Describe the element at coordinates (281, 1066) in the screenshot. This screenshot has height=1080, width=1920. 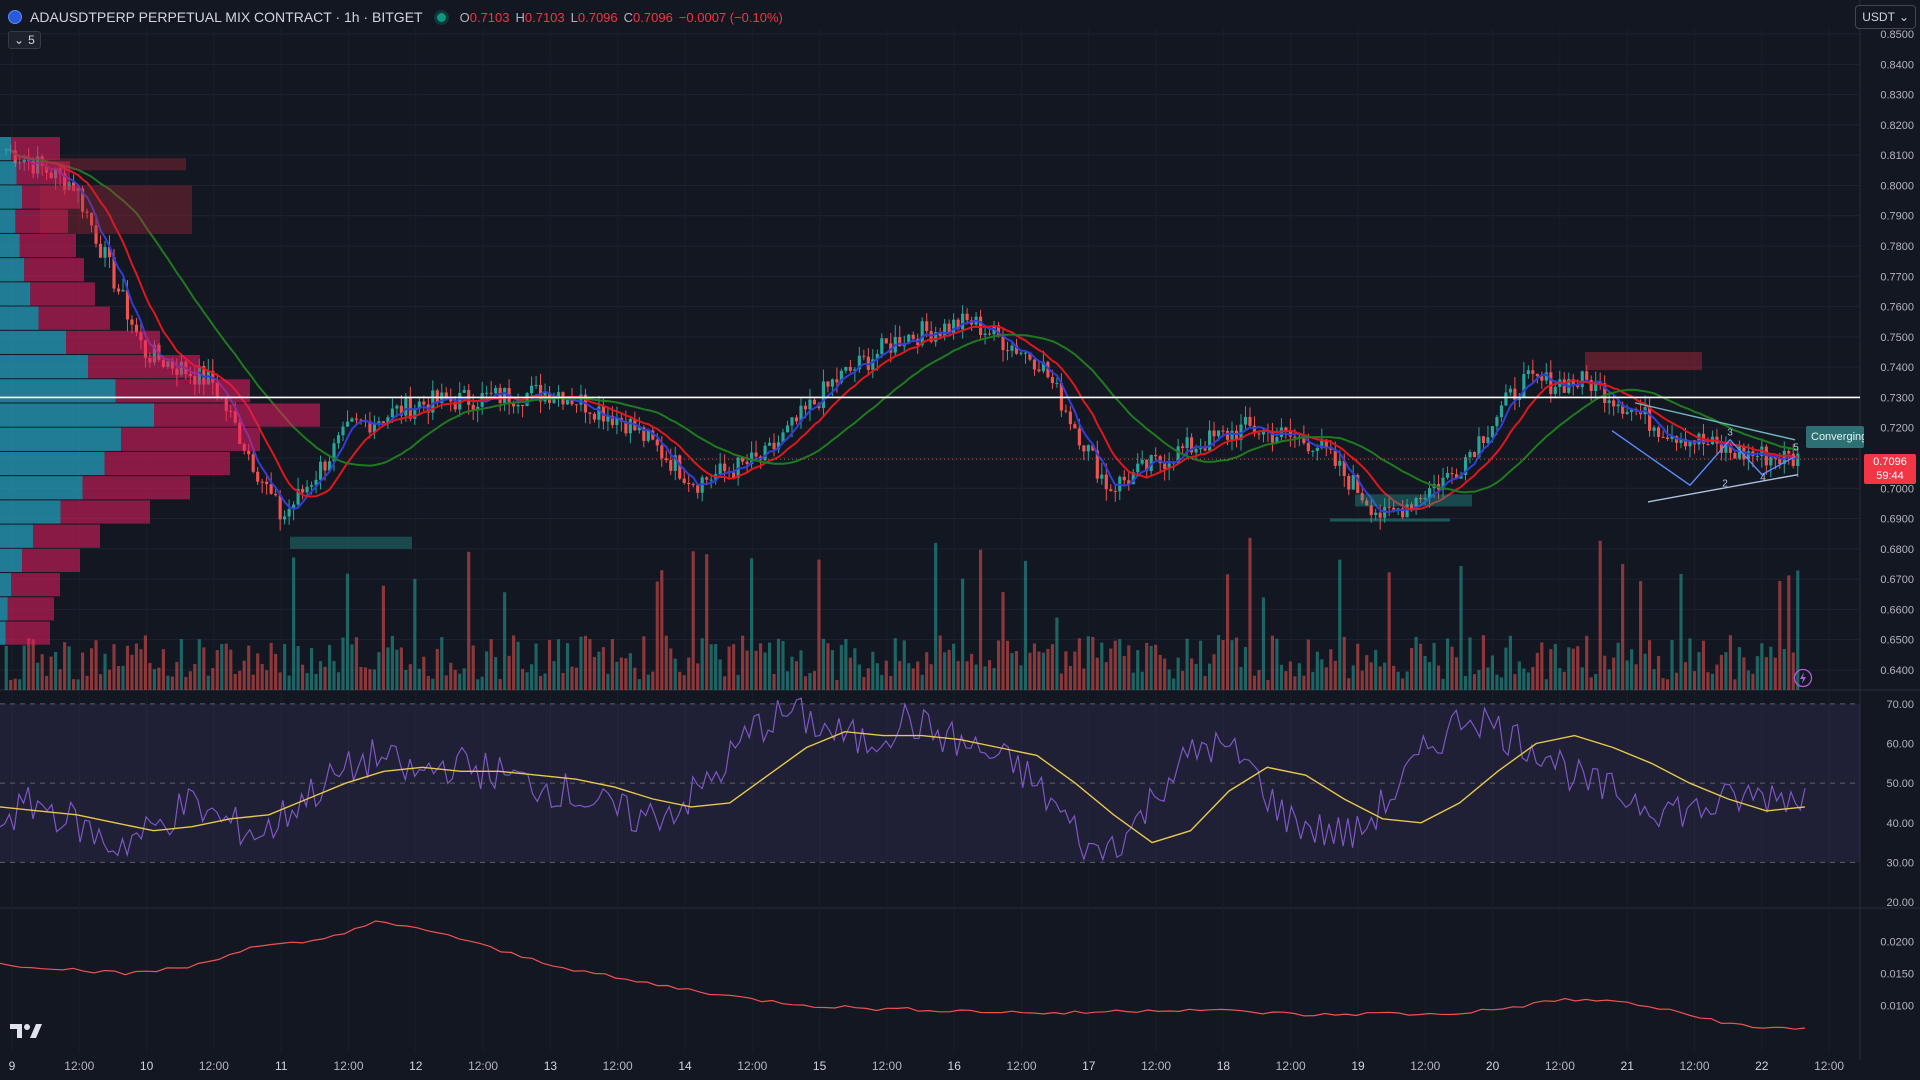
I see `time-axis-label: 11` at that location.